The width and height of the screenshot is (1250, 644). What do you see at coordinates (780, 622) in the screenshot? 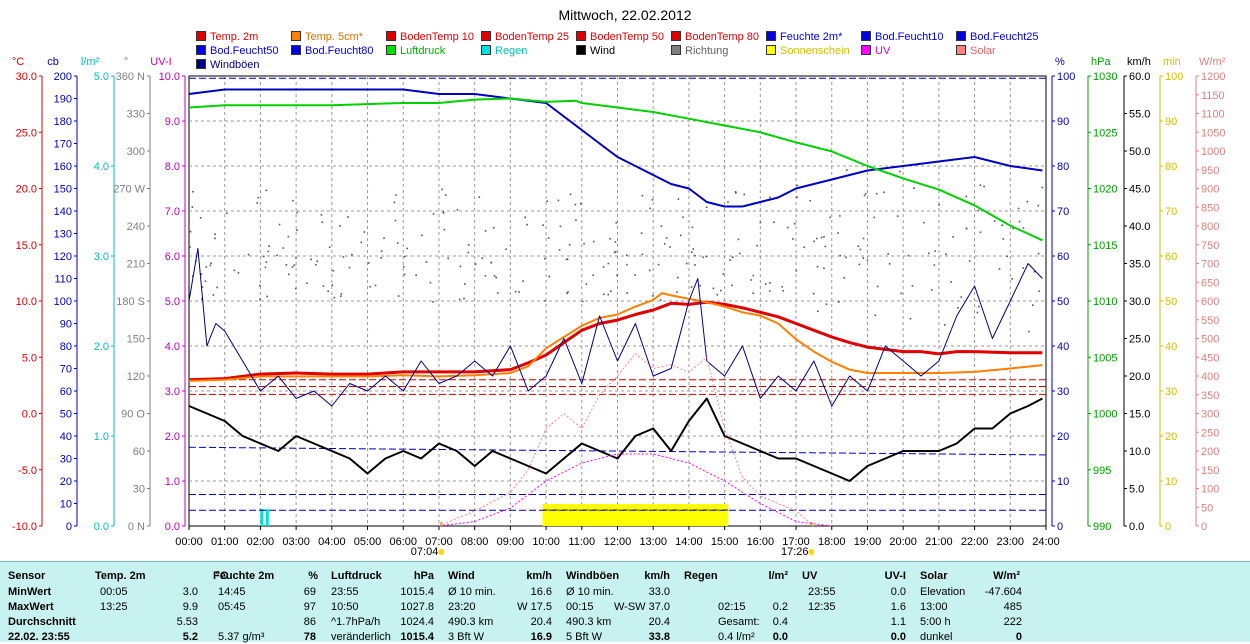
I see `stats-cell: 0.4` at bounding box center [780, 622].